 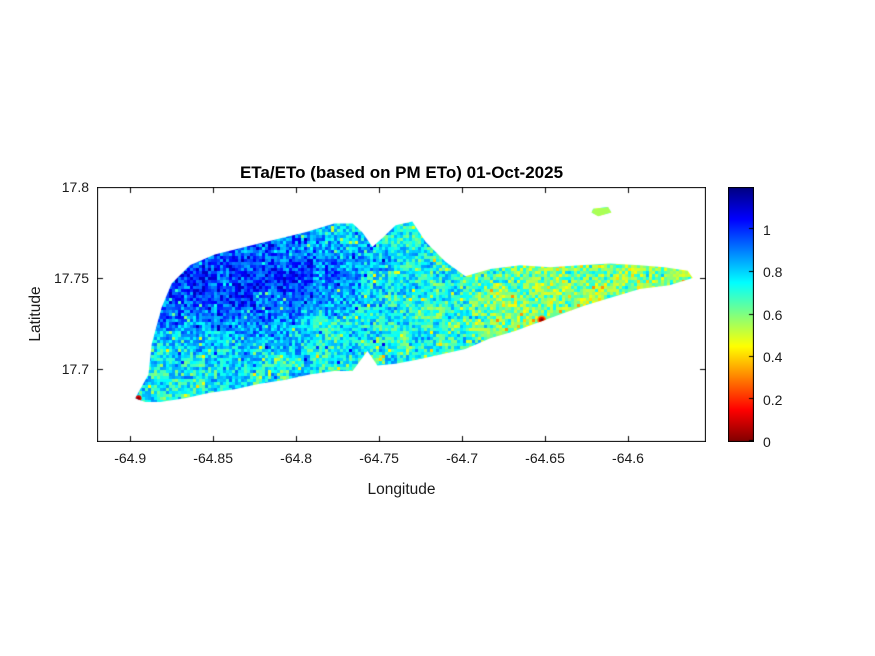 What do you see at coordinates (213, 458) in the screenshot?
I see `x-tick-label: -64.85` at bounding box center [213, 458].